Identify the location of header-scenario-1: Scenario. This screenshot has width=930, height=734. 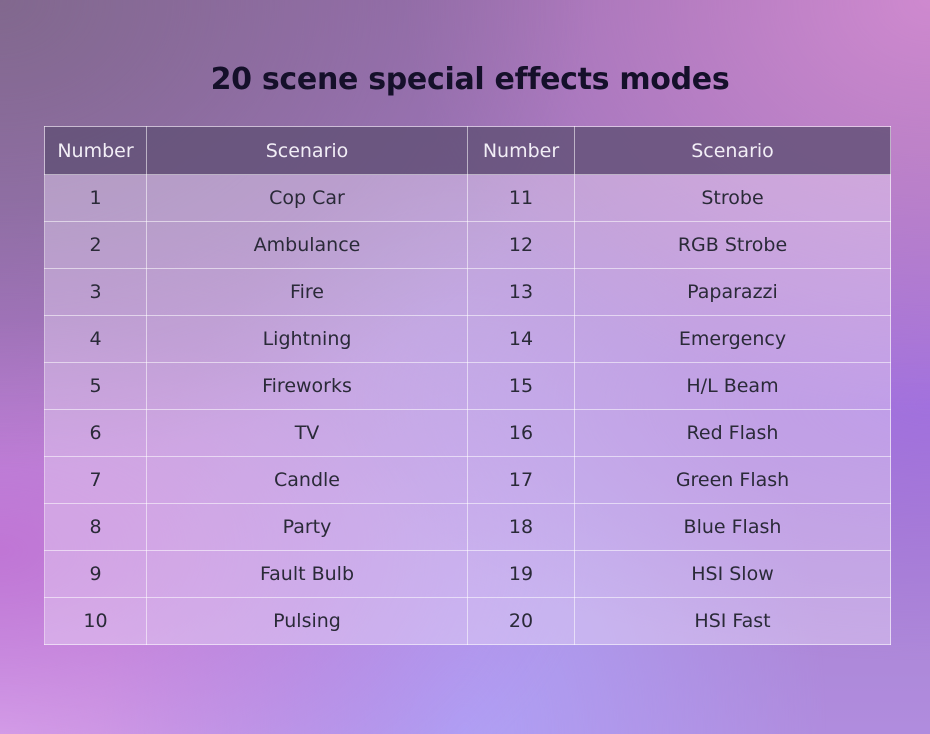
(307, 150).